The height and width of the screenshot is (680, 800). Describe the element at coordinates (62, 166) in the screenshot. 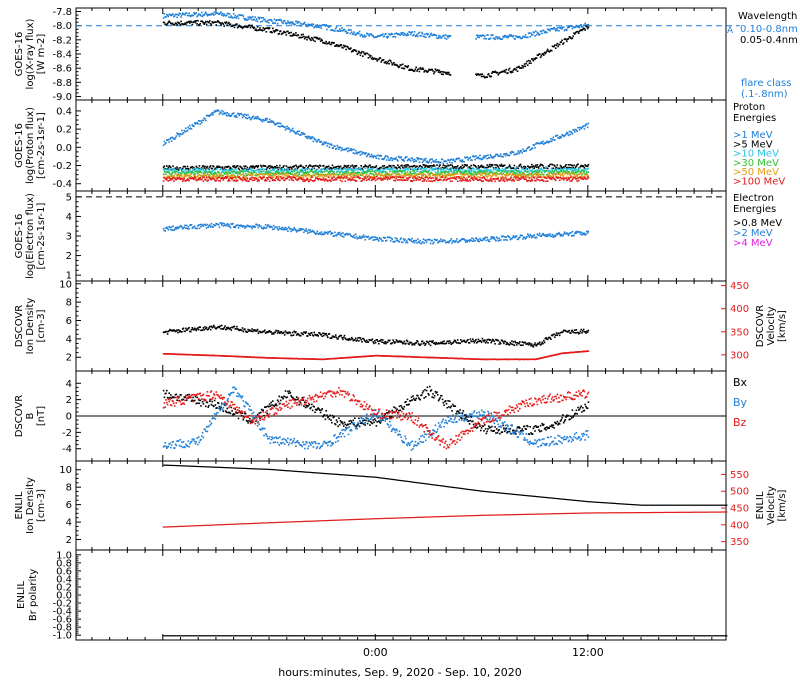

I see `y-tick-label: -0.2` at that location.